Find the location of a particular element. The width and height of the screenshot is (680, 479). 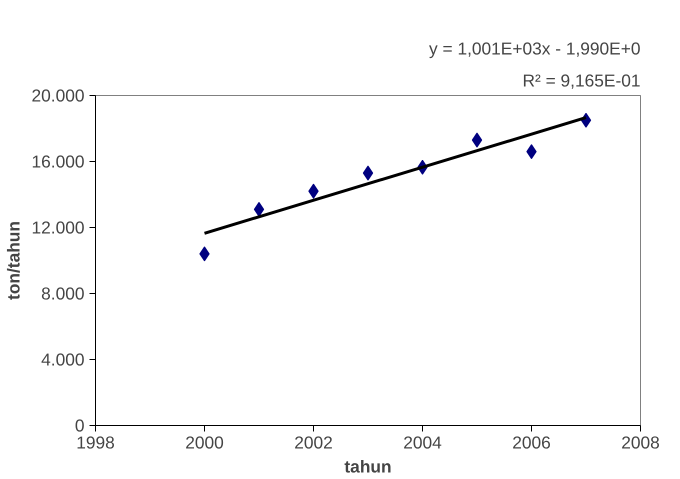

text: R² = 9,165E-01 is located at coordinates (581, 80).